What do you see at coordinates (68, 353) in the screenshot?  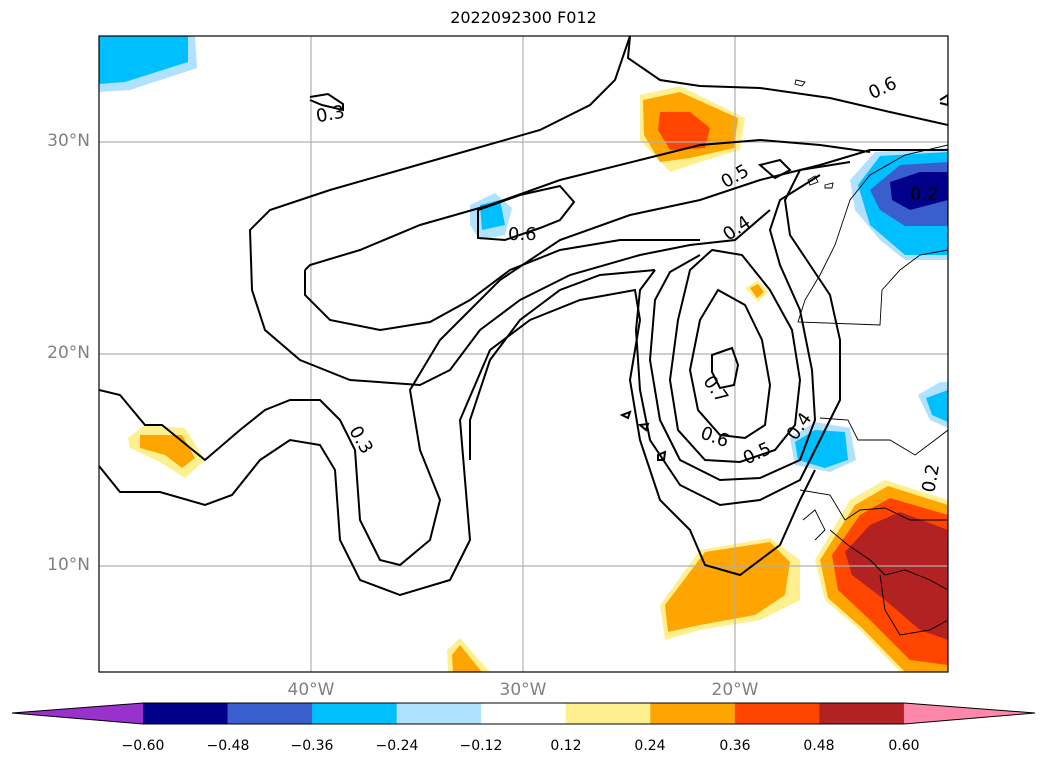 I see `lat-label-20n: 20°N` at bounding box center [68, 353].